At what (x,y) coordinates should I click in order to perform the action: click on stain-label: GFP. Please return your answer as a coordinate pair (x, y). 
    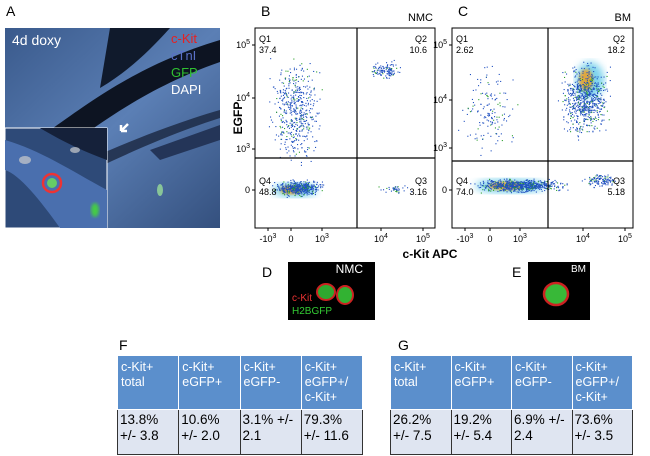
    Looking at the image, I should click on (184, 72).